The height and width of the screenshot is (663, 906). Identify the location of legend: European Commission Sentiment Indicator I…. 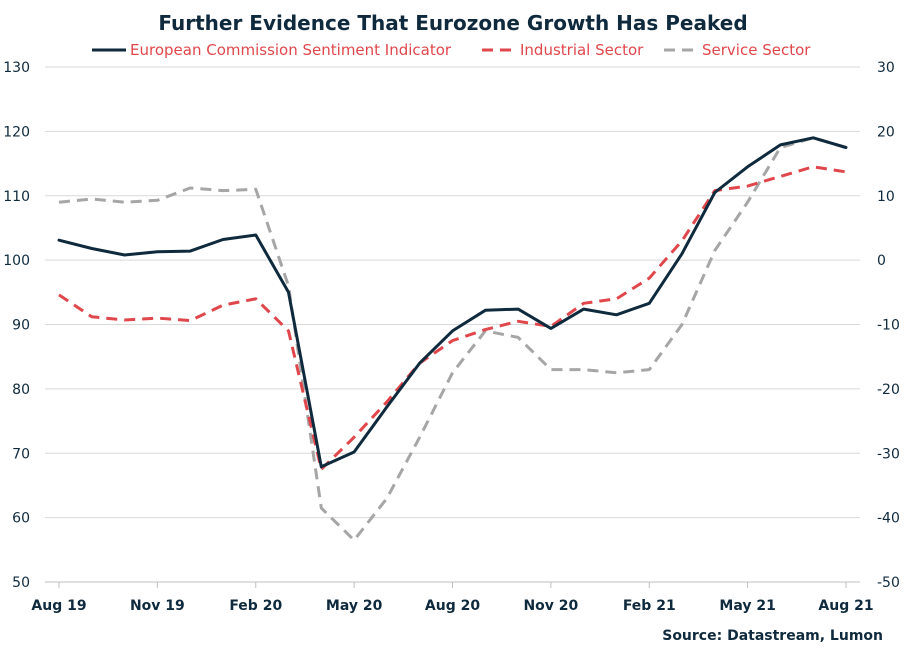
(451, 50).